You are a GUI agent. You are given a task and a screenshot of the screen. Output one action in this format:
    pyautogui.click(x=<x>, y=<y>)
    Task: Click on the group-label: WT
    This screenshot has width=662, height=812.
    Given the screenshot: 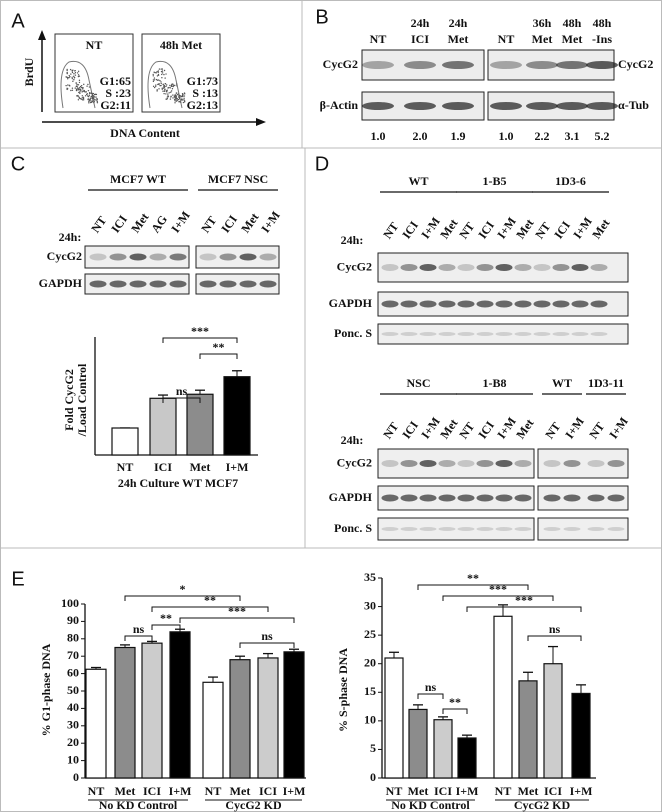 What is the action you would take?
    pyautogui.click(x=418, y=181)
    